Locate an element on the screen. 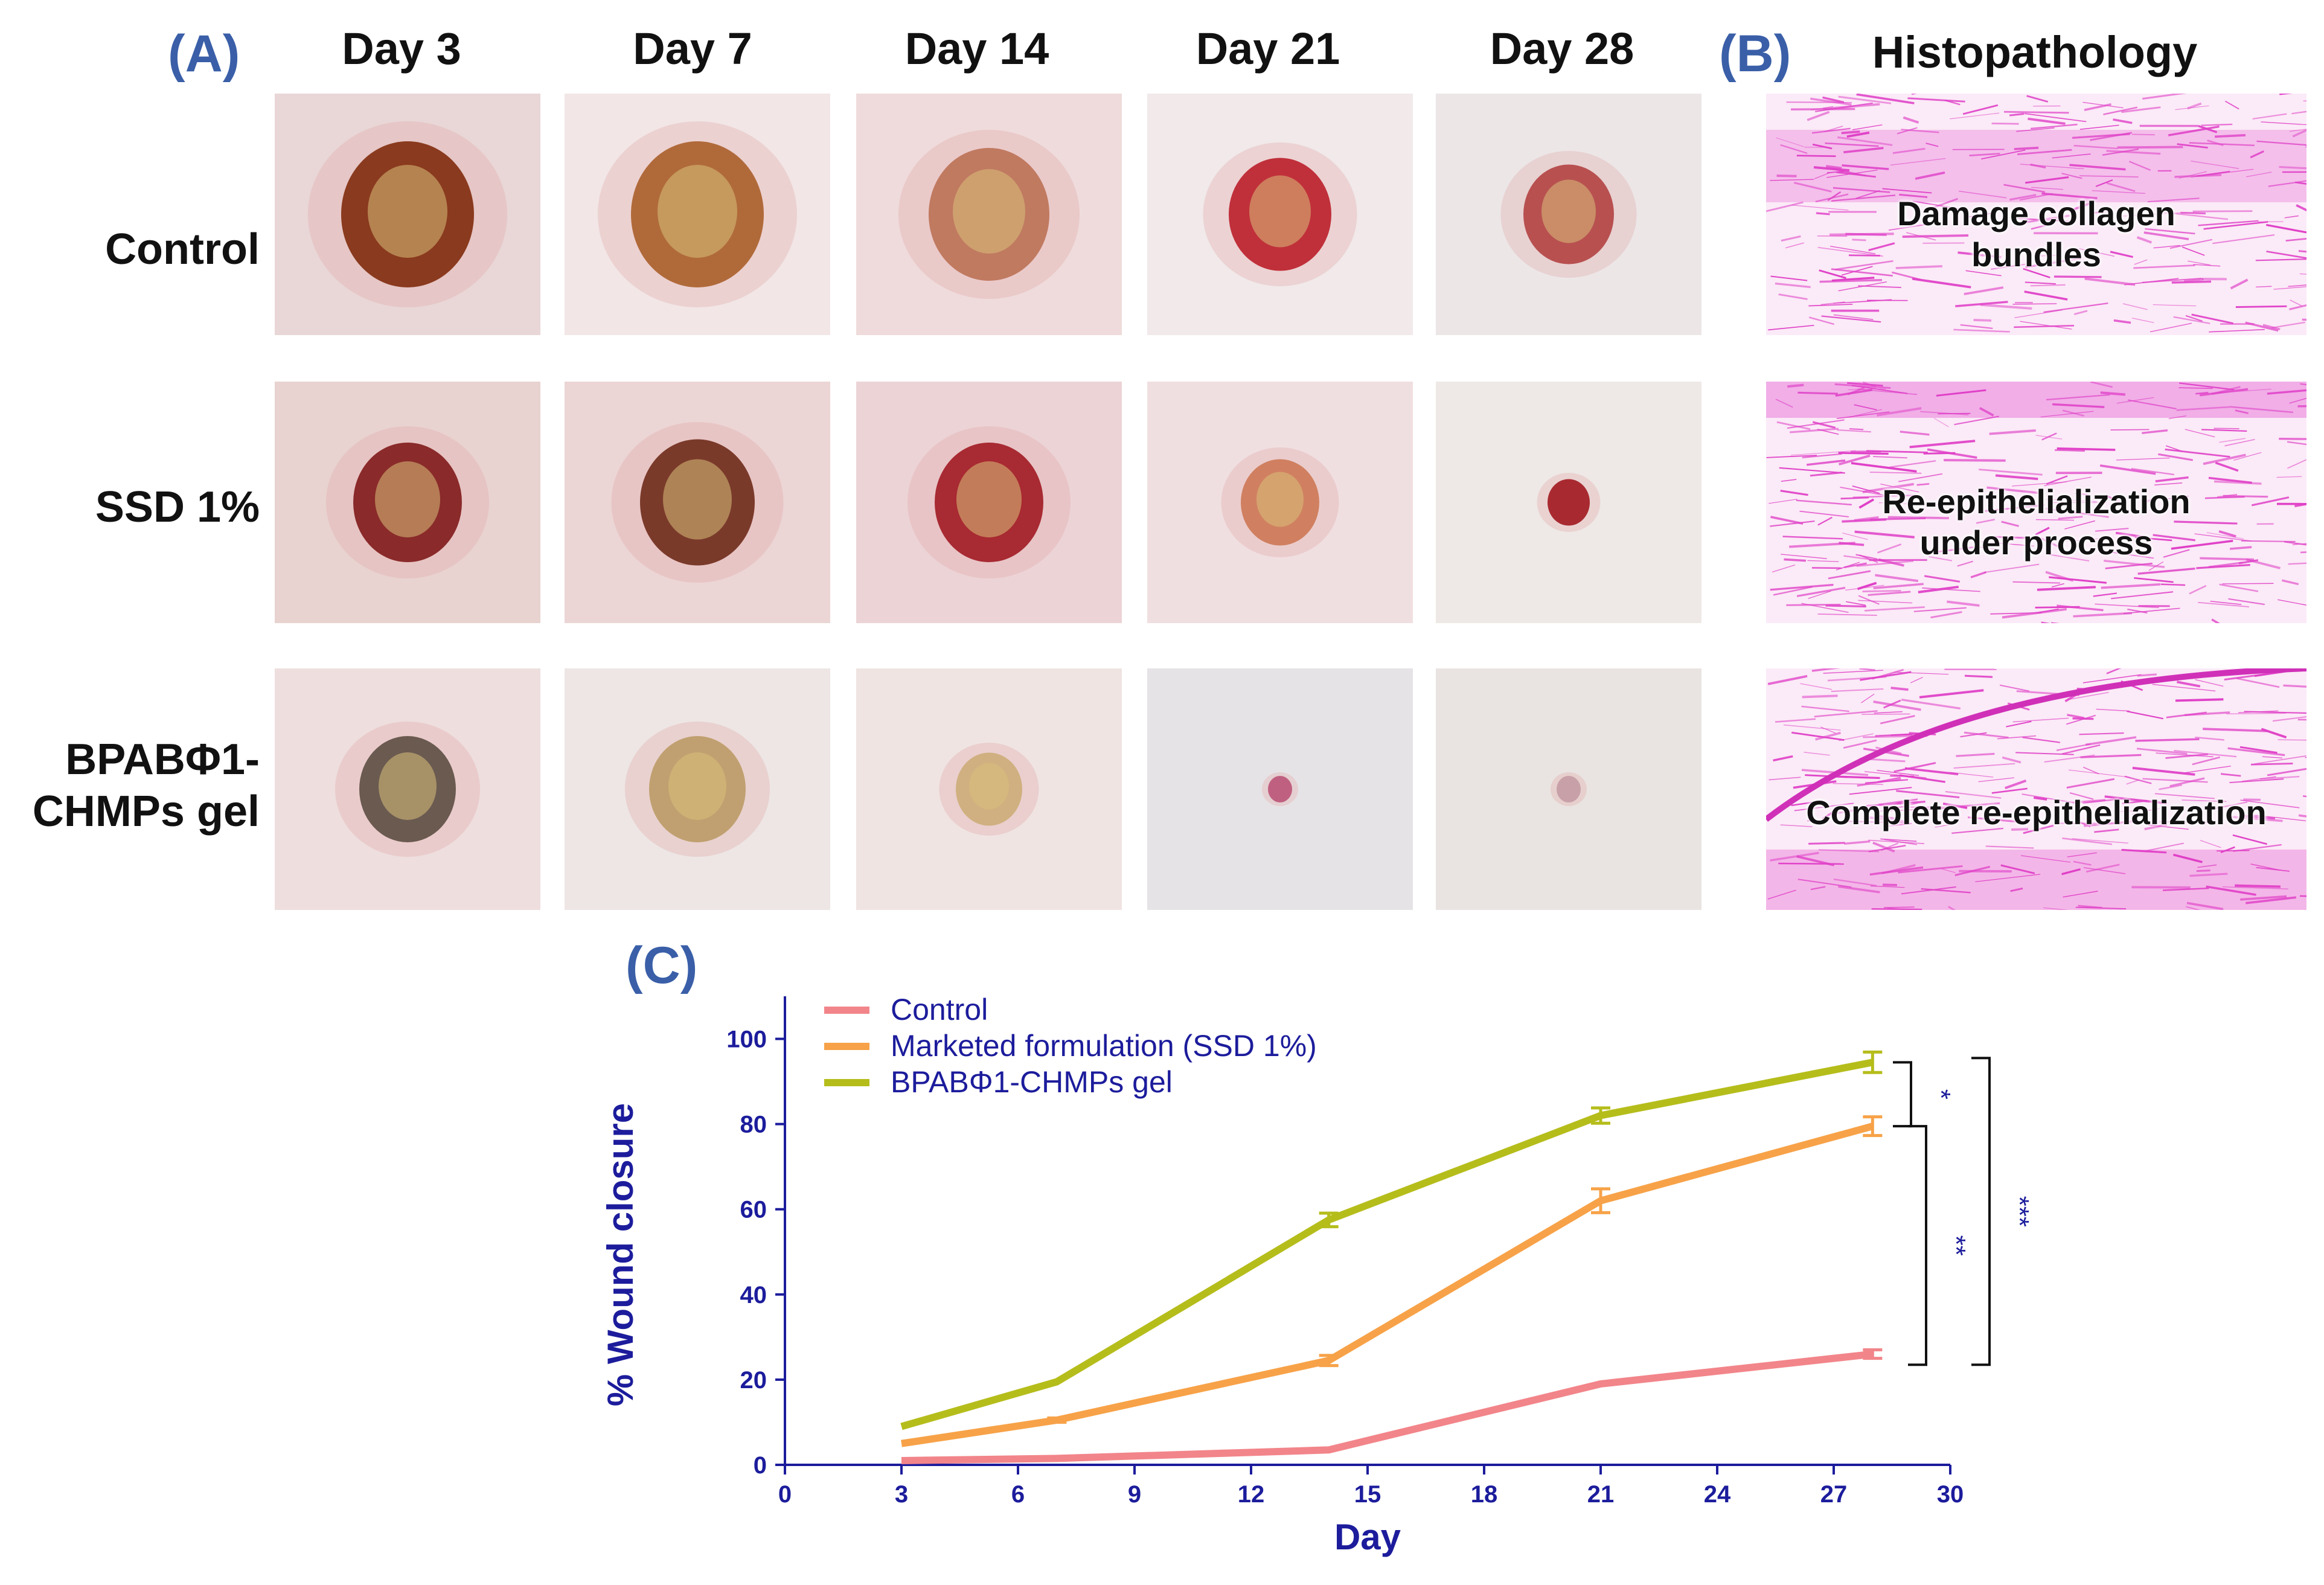 This screenshot has width=2324, height=1585. series-0: Control is located at coordinates (1353, 1227).